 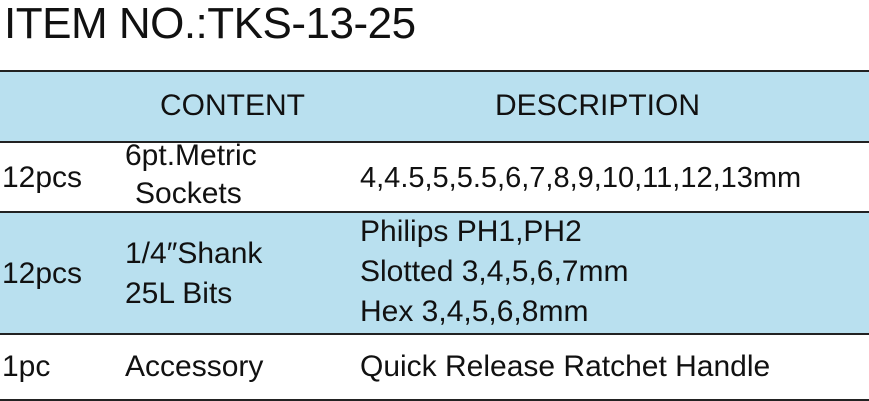 What do you see at coordinates (494, 271) in the screenshot?
I see `row-description-line: Slotted 3,4,5,6,7mm` at bounding box center [494, 271].